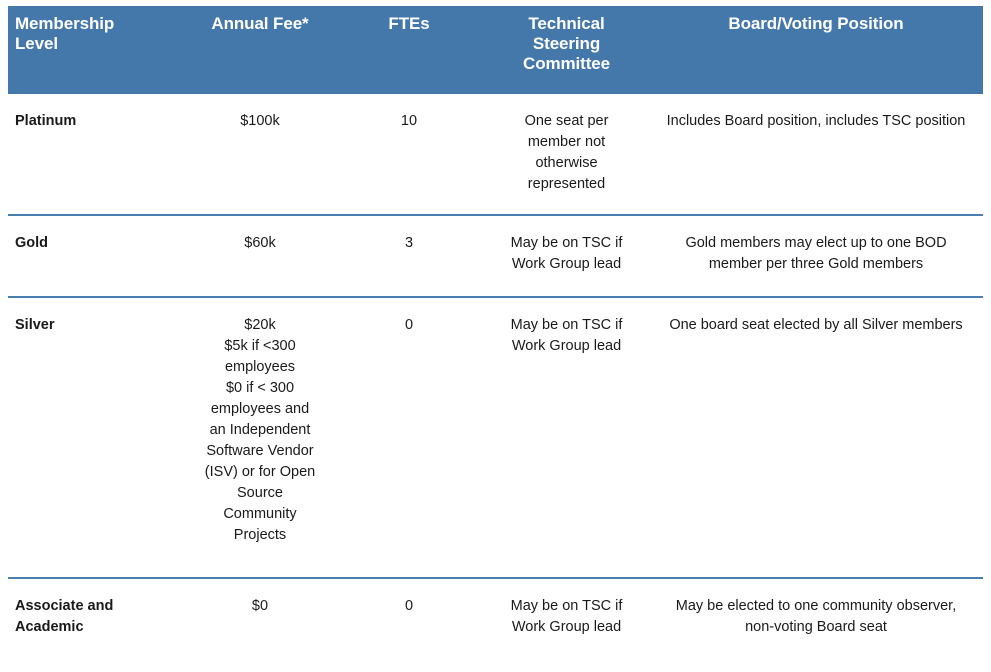  I want to click on column-header-board-voting-position-label: Board/Voting Position, so click(816, 23).